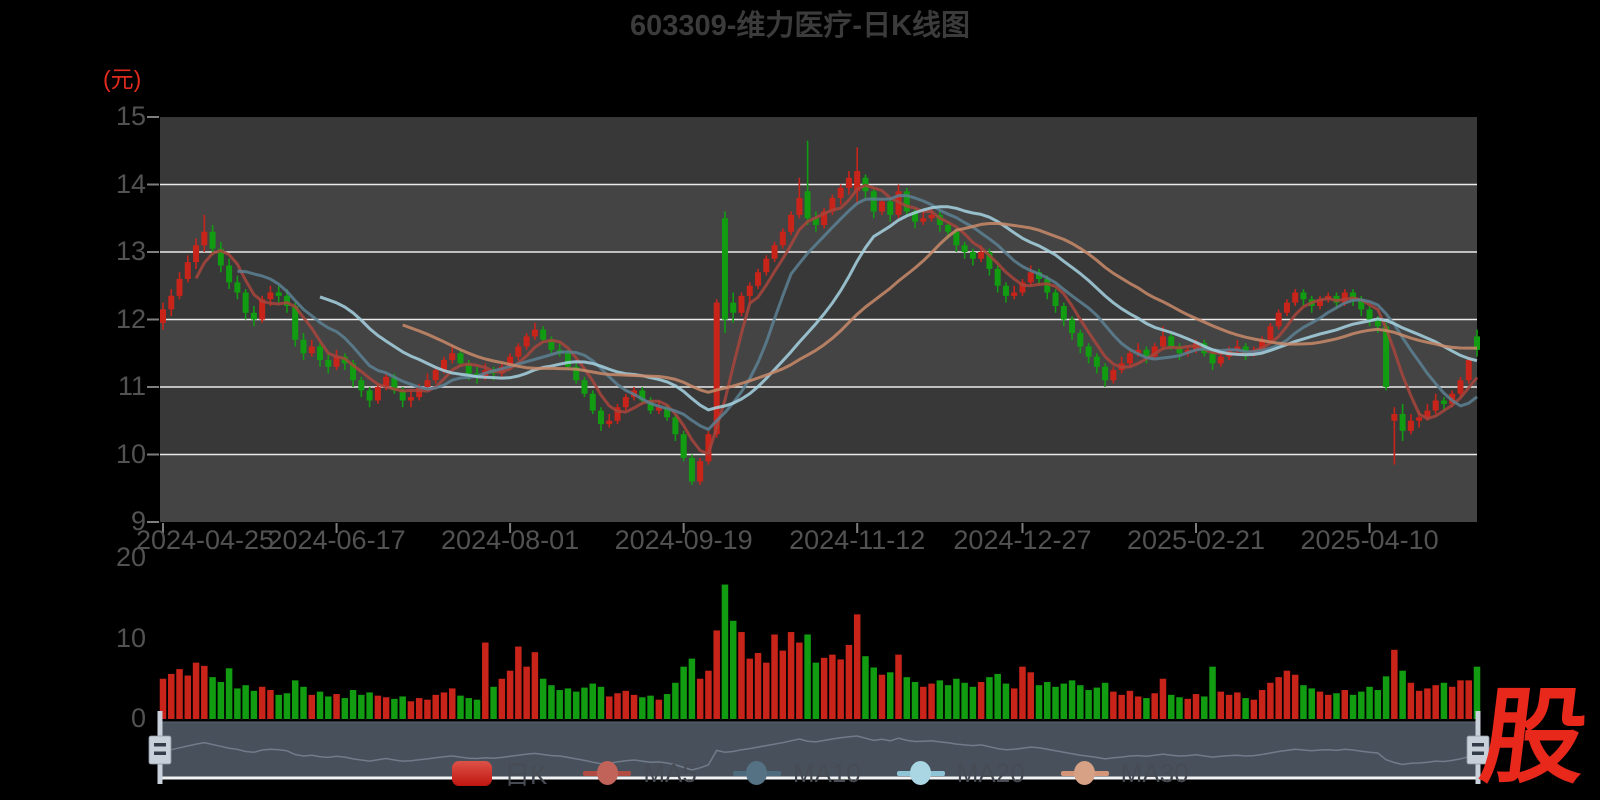 The image size is (1600, 800). I want to click on navigator-track, so click(819, 749).